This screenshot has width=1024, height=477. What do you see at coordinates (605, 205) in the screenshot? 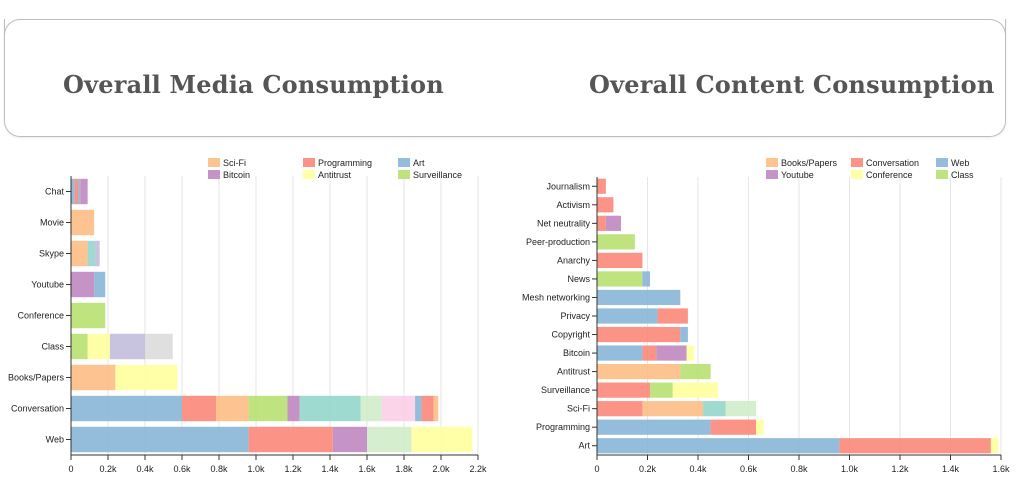
I see `bar-segment-activism` at bounding box center [605, 205].